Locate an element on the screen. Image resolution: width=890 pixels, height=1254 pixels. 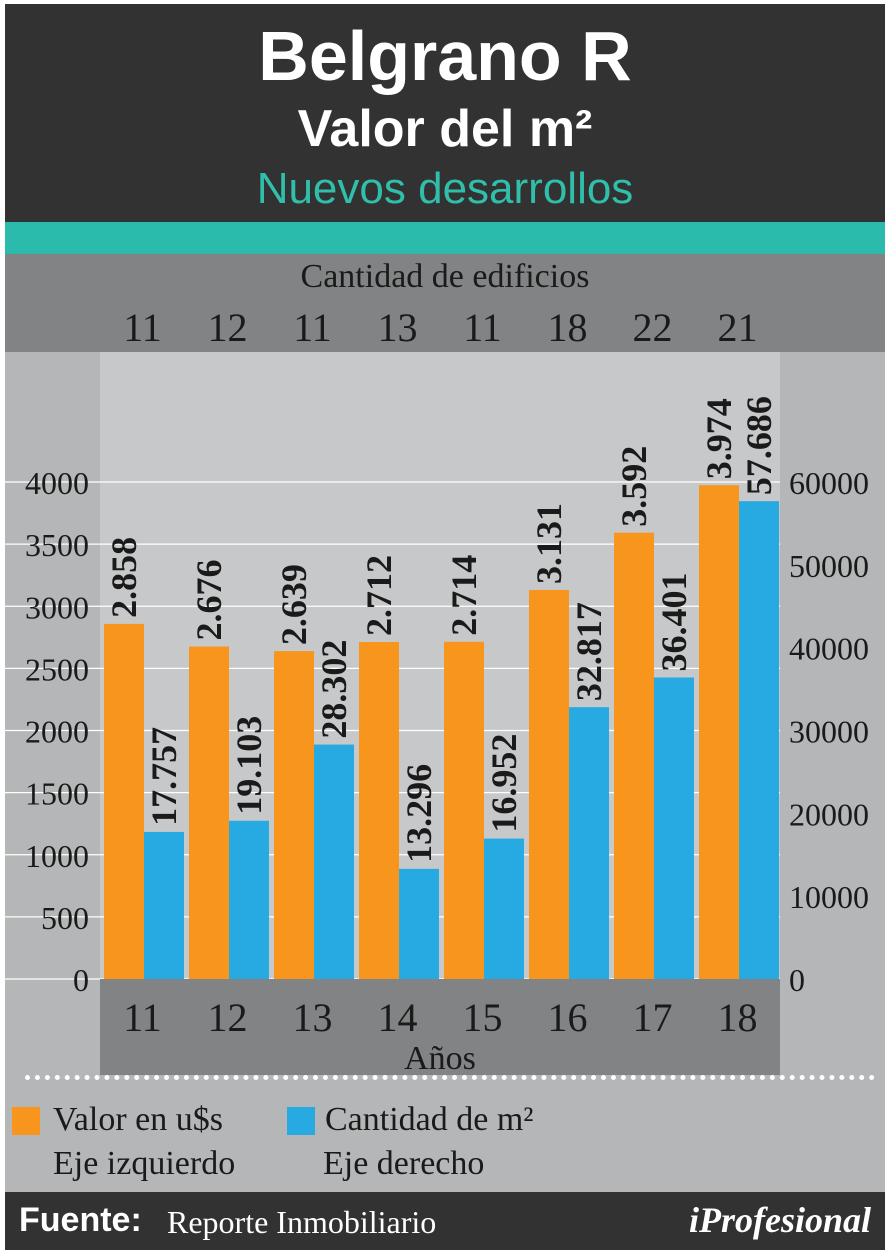
legend-separator is located at coordinates (450, 1077).